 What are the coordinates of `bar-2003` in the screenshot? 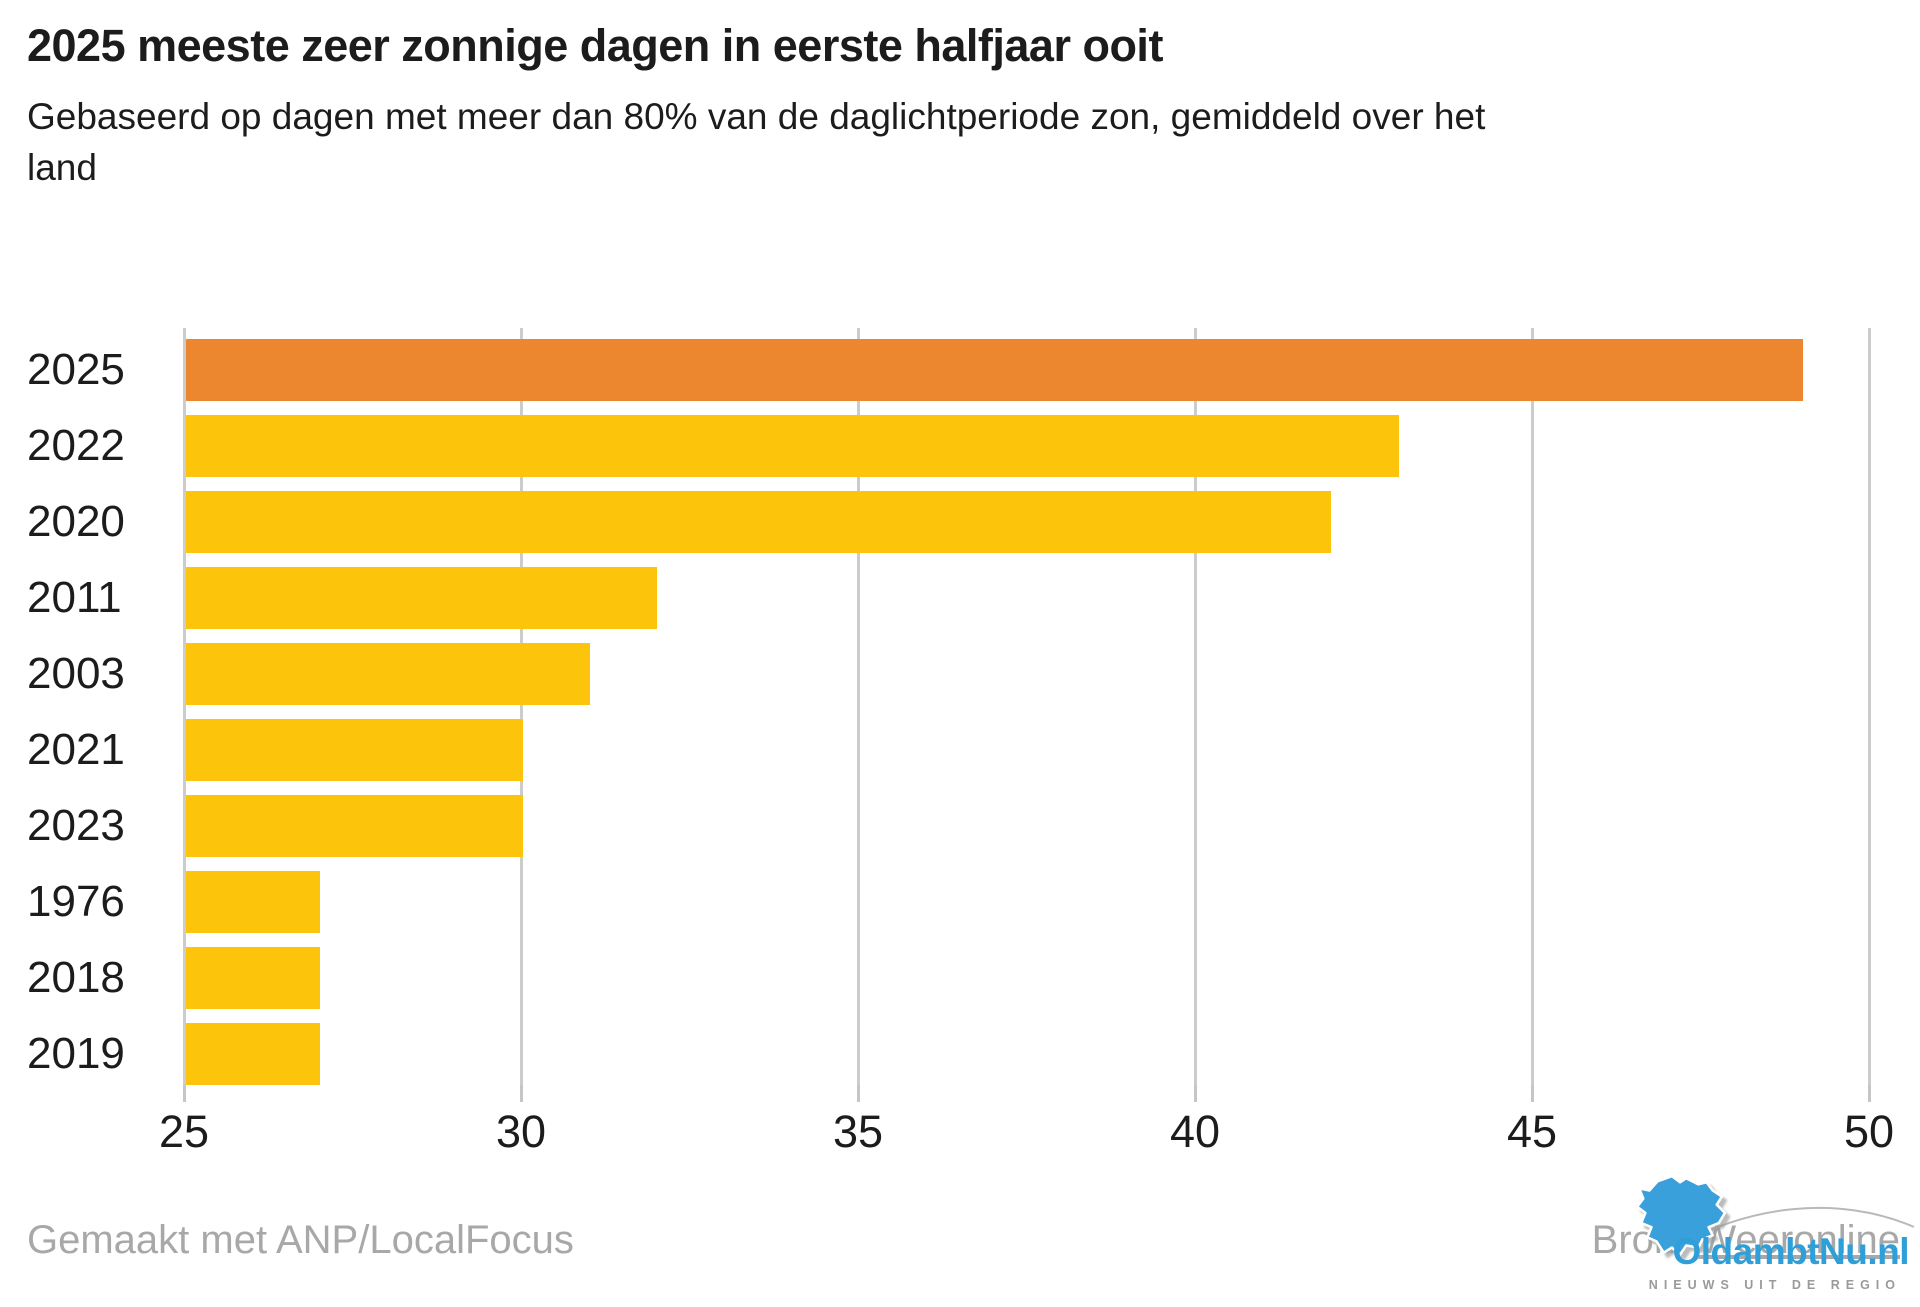 It's located at (387, 674).